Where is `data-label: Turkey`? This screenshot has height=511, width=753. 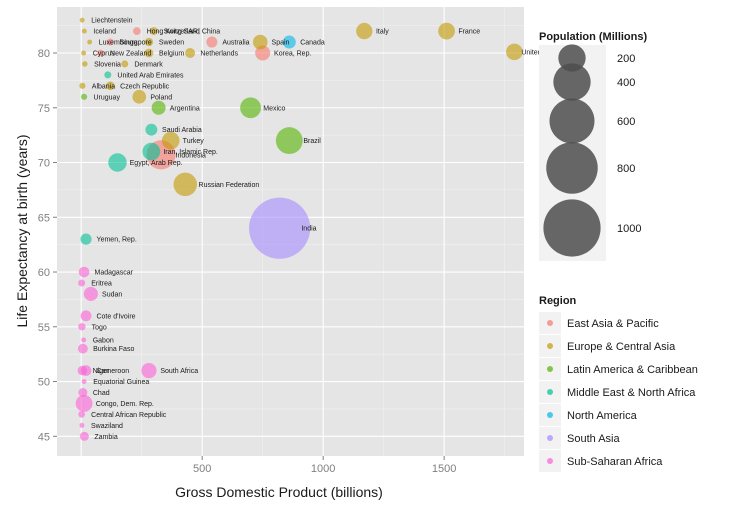
data-label: Turkey is located at coordinates (194, 141).